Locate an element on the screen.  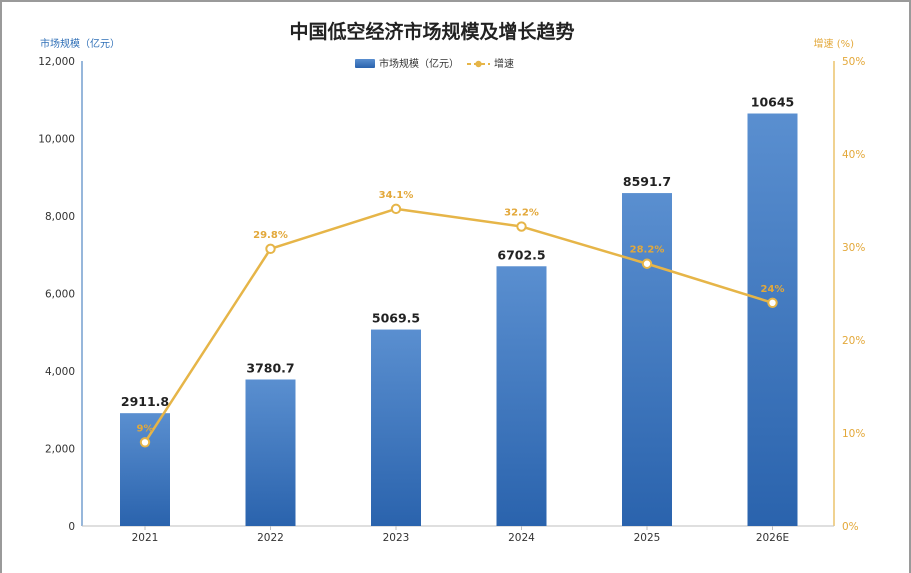
legend: 市场规模（亿元） 增速 is located at coordinates (434, 63).